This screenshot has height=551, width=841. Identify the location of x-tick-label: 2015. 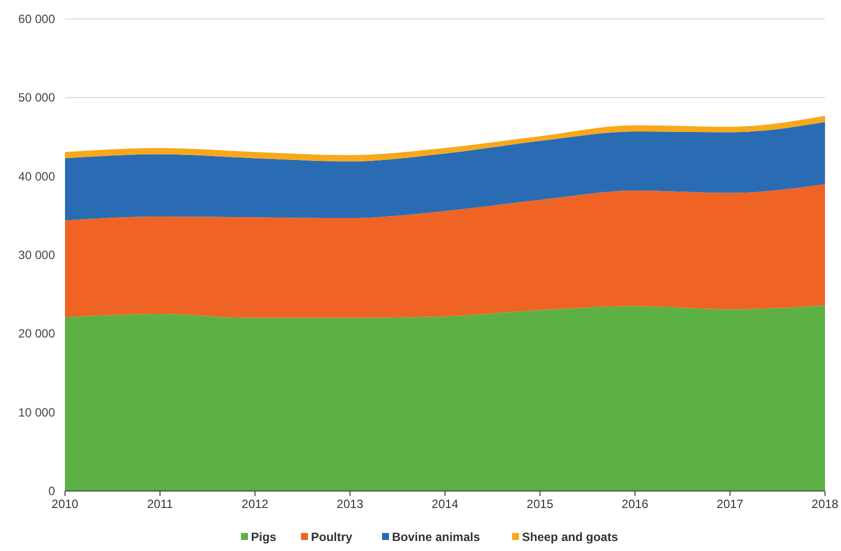
(540, 504).